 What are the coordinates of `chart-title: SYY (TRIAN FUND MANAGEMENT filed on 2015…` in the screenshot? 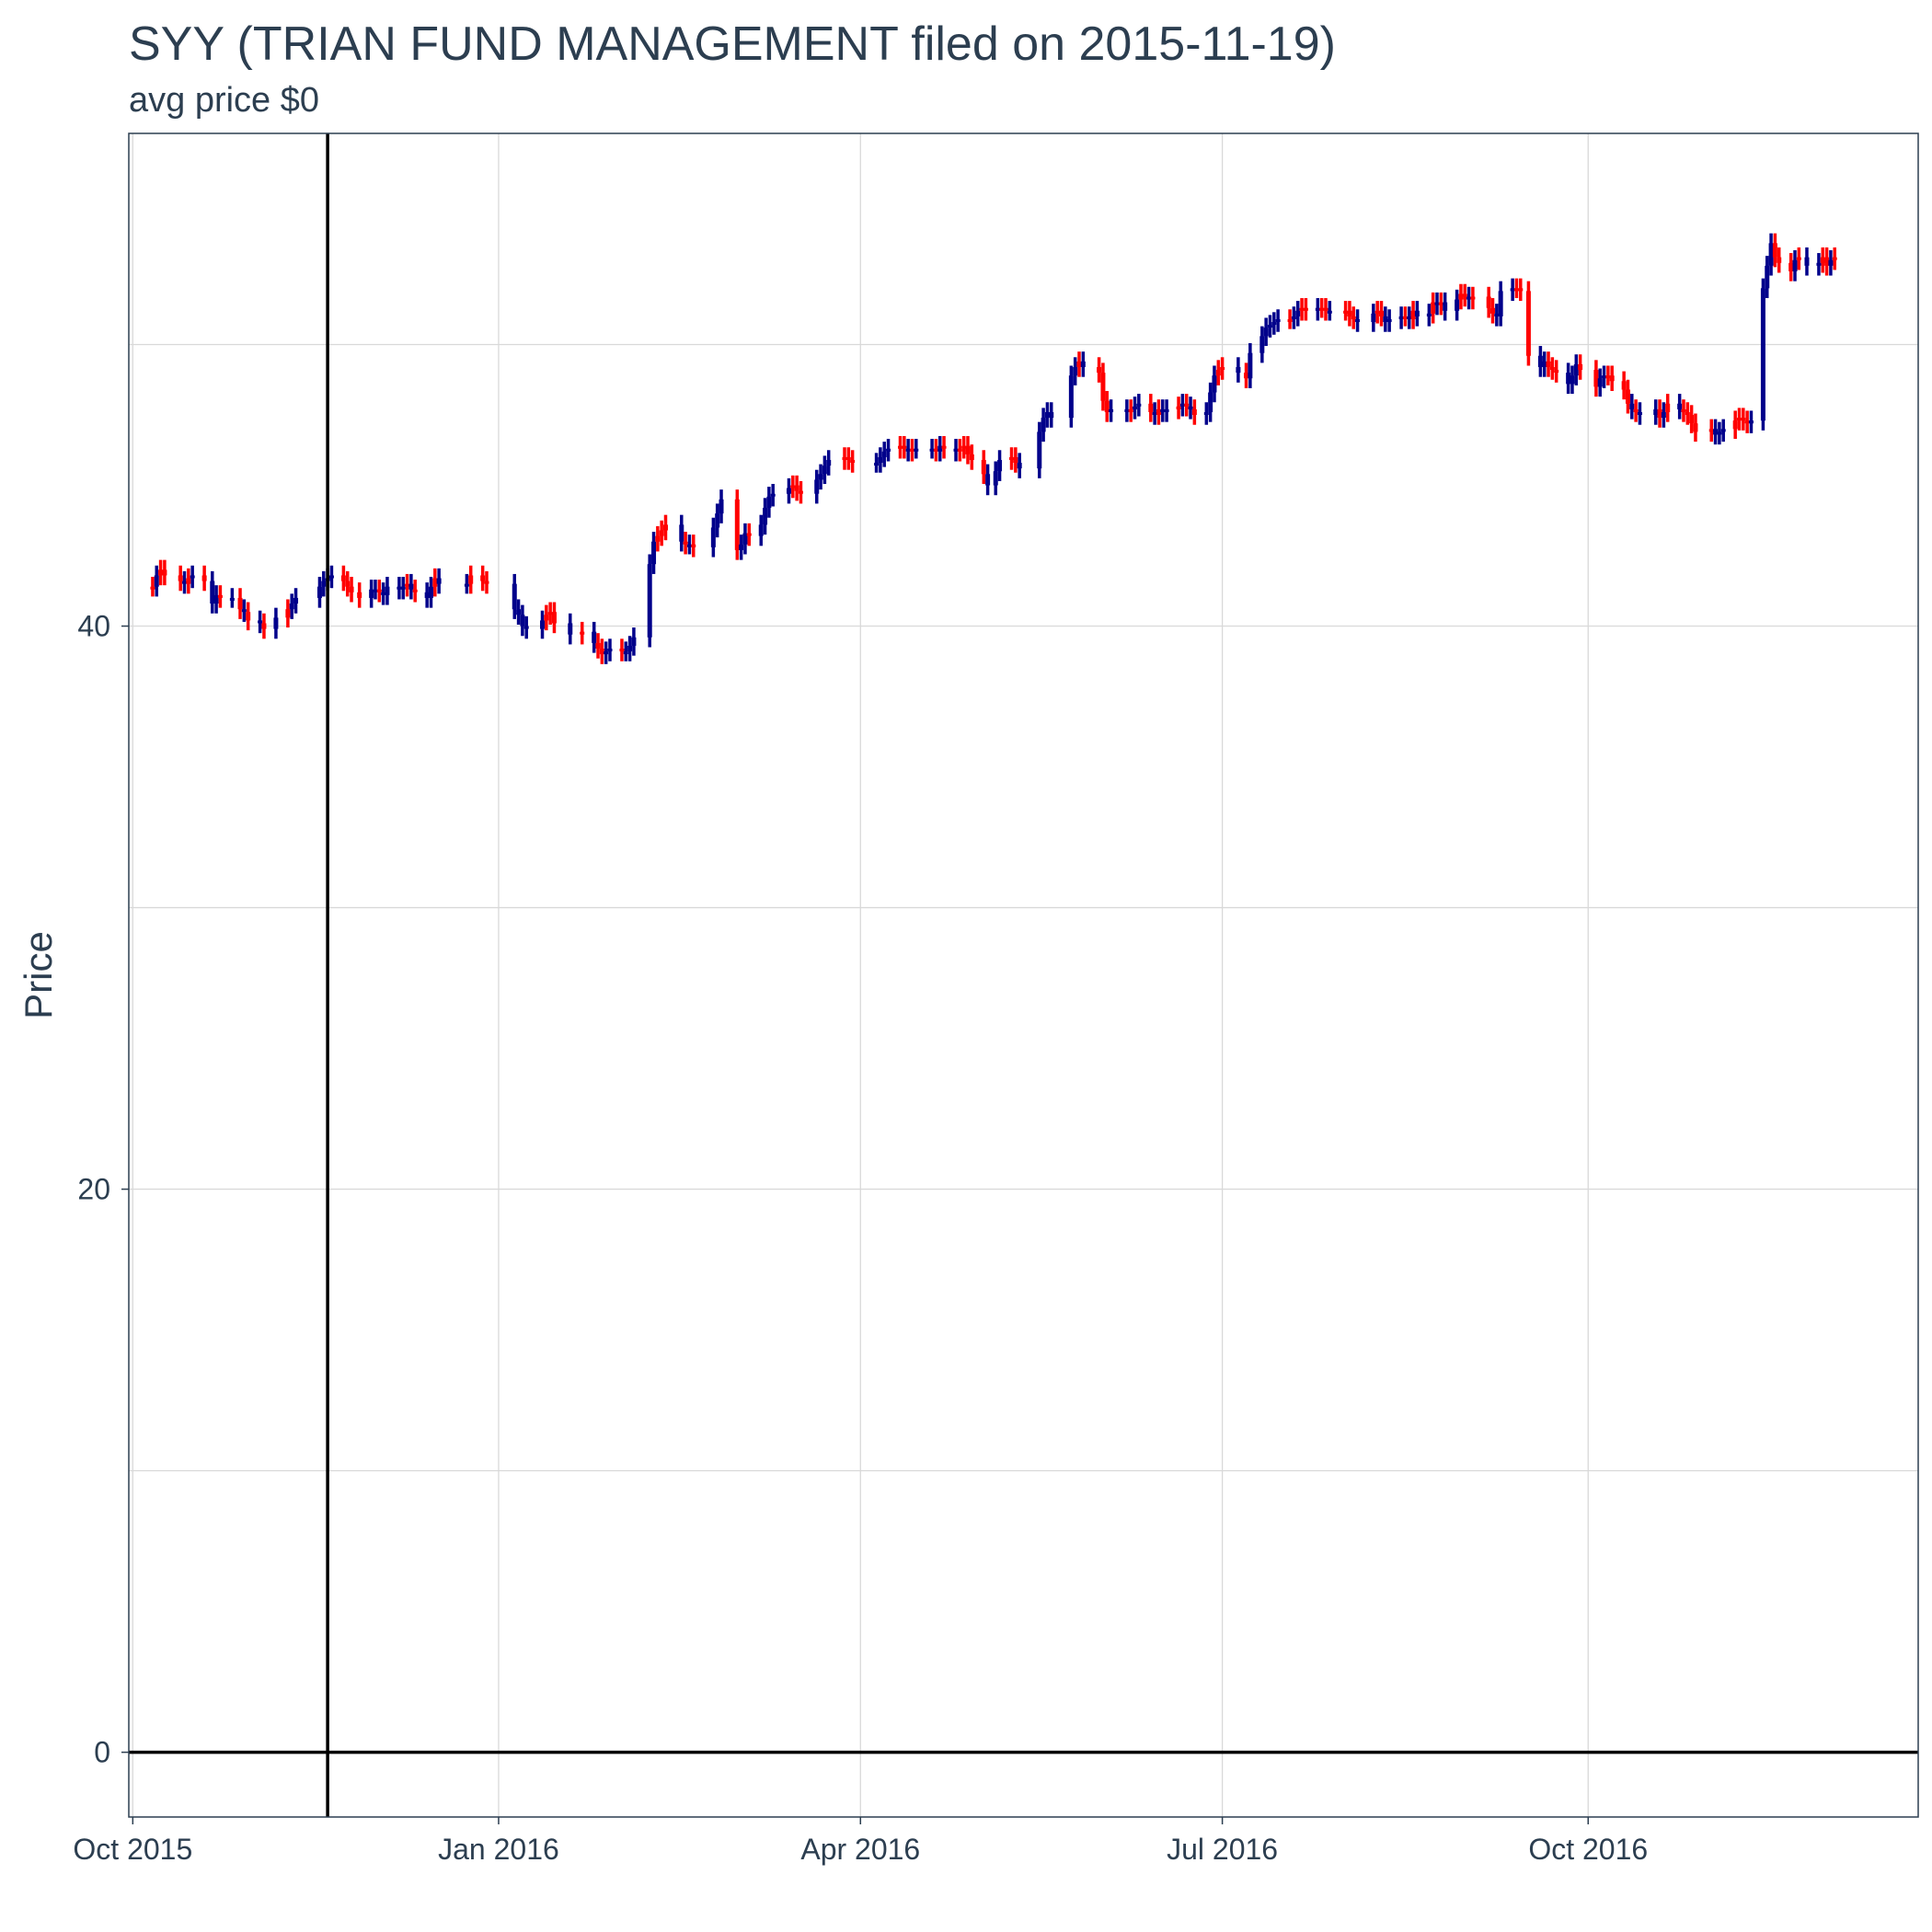 It's located at (732, 44).